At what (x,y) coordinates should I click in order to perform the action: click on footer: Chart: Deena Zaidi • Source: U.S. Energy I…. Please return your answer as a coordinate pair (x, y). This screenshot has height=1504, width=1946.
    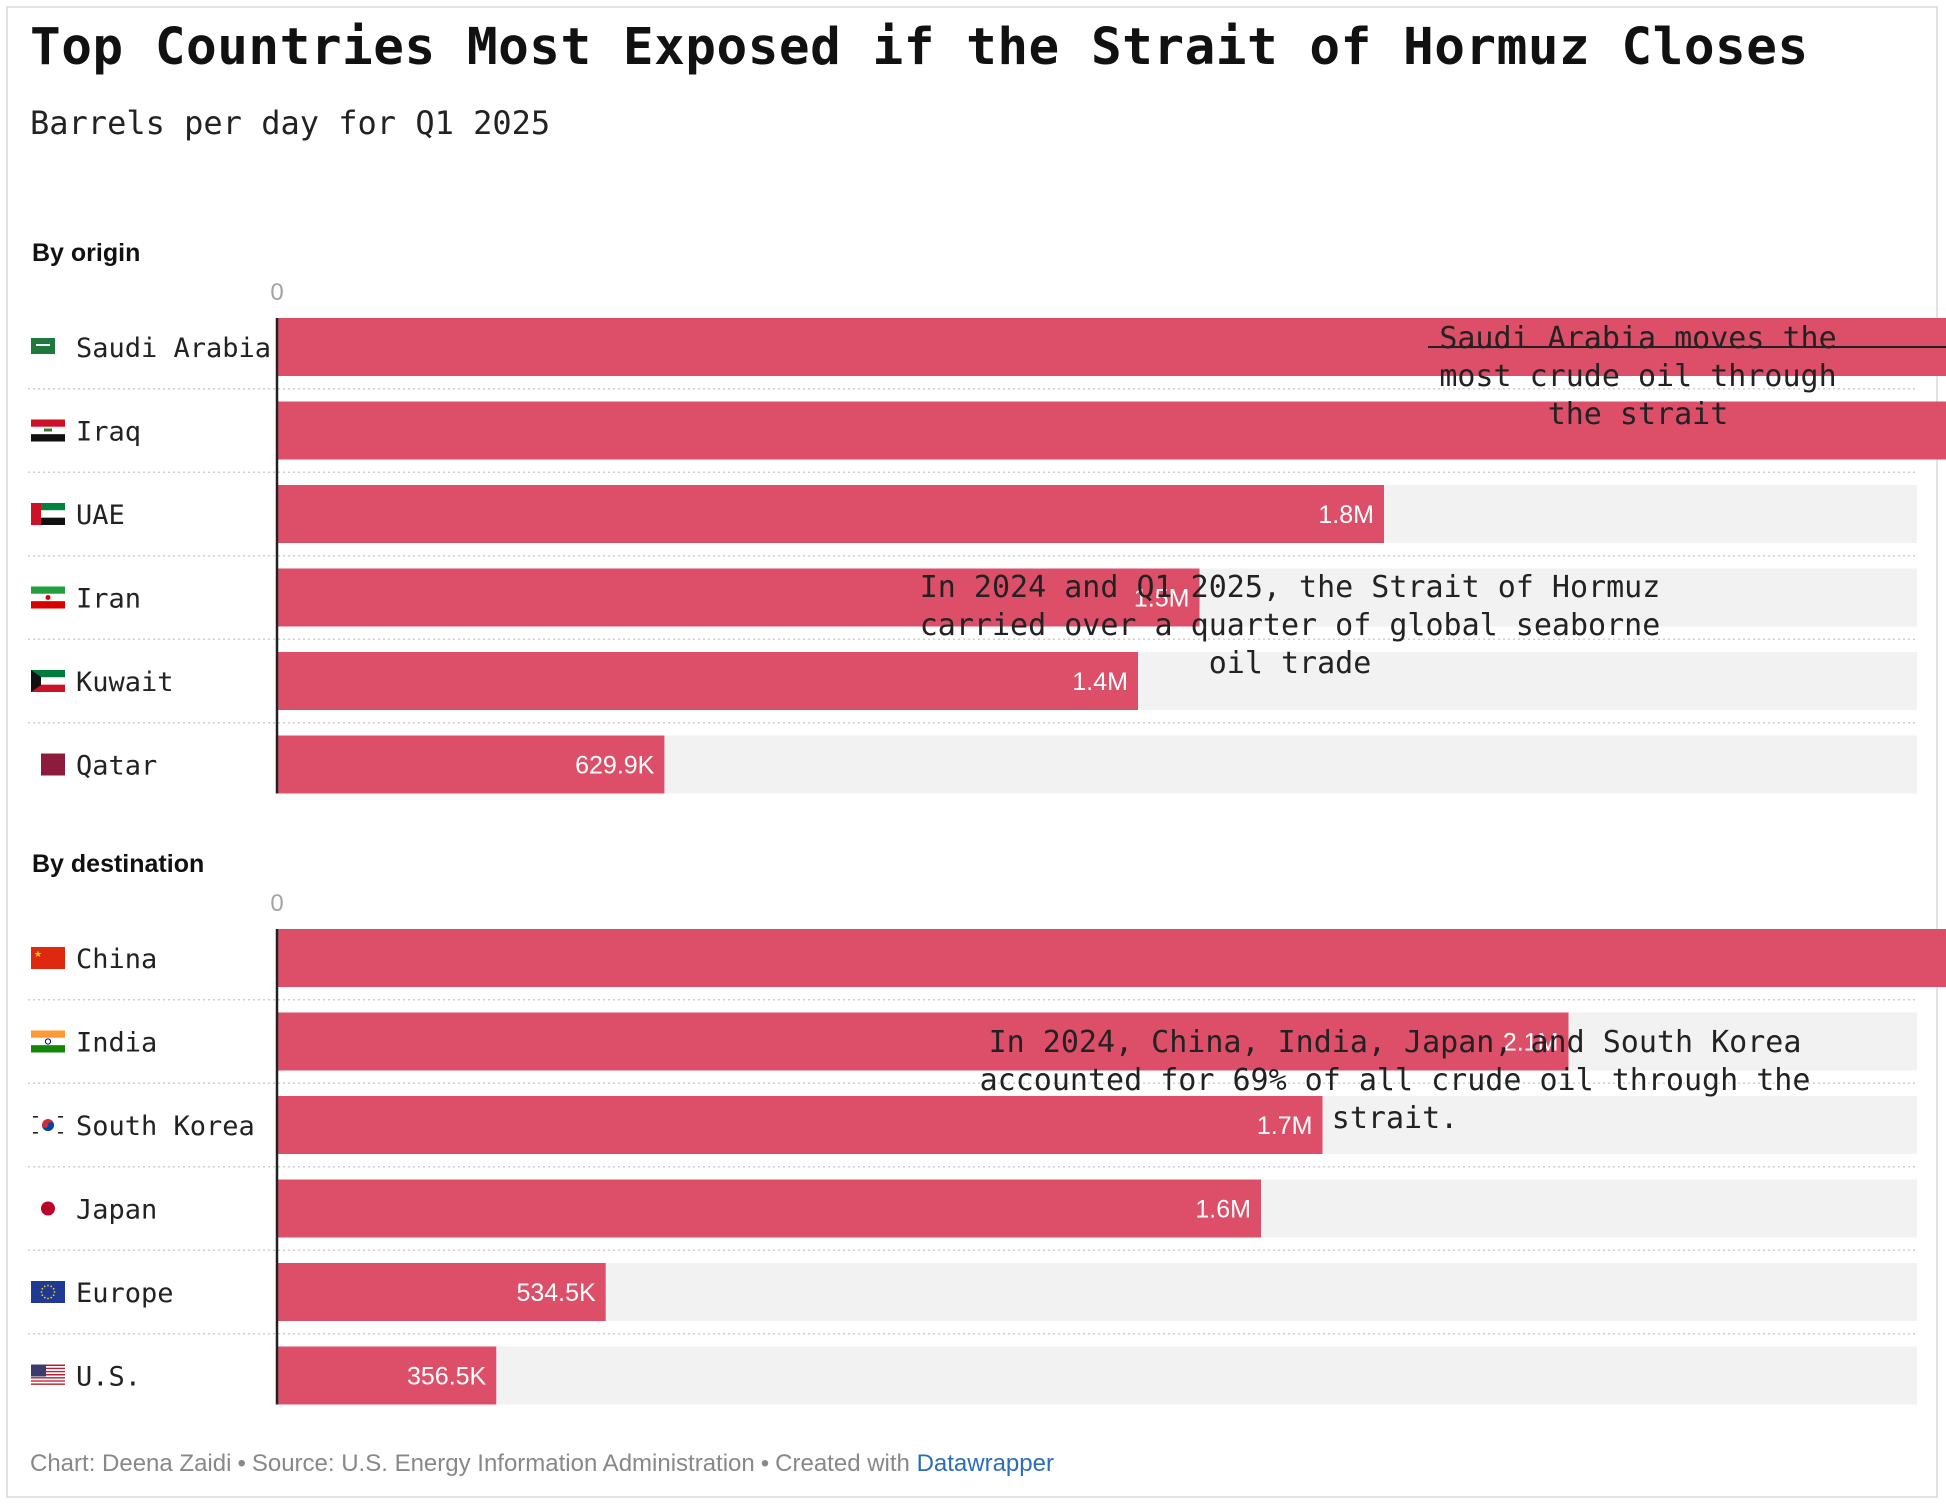
    Looking at the image, I should click on (542, 1464).